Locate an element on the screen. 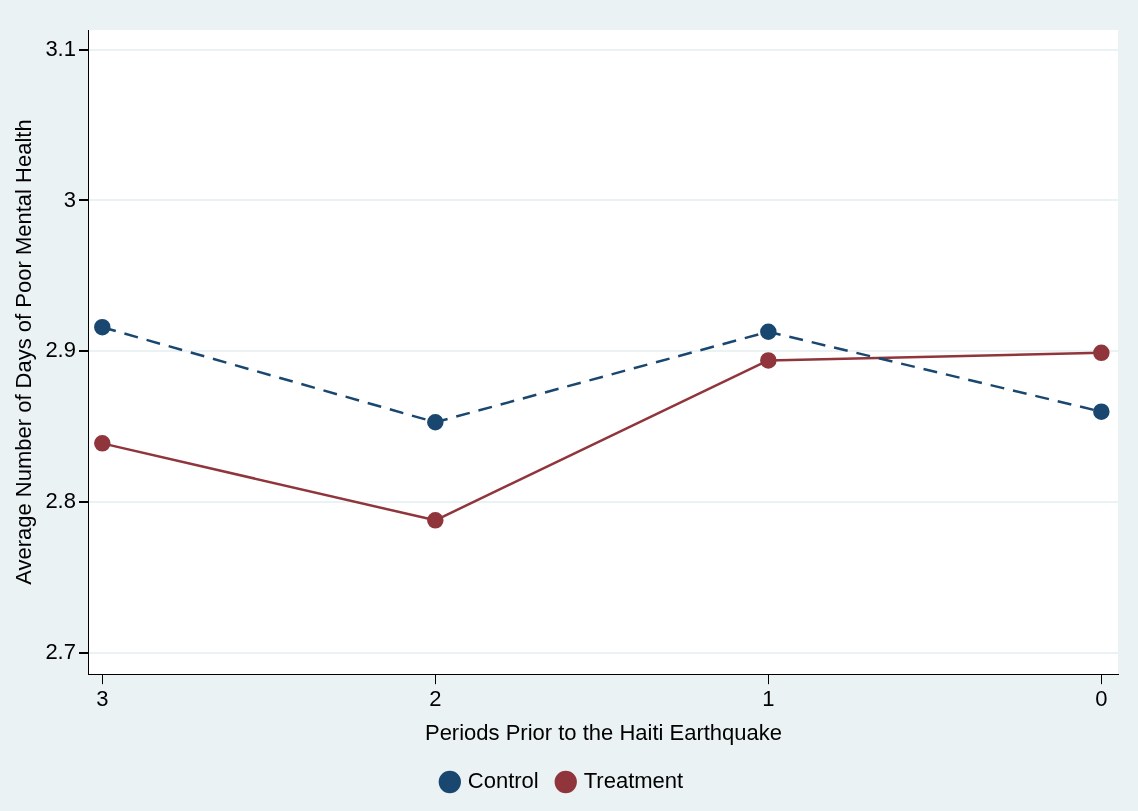 The image size is (1138, 811). y-tick-label: 2.7 is located at coordinates (60, 652).